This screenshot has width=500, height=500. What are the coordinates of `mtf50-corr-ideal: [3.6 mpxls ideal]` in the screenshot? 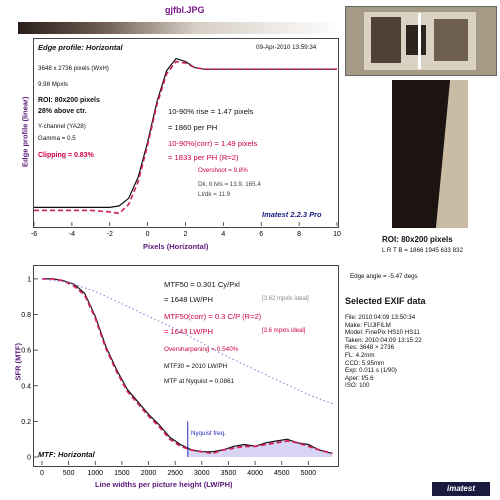 It's located at (284, 331).